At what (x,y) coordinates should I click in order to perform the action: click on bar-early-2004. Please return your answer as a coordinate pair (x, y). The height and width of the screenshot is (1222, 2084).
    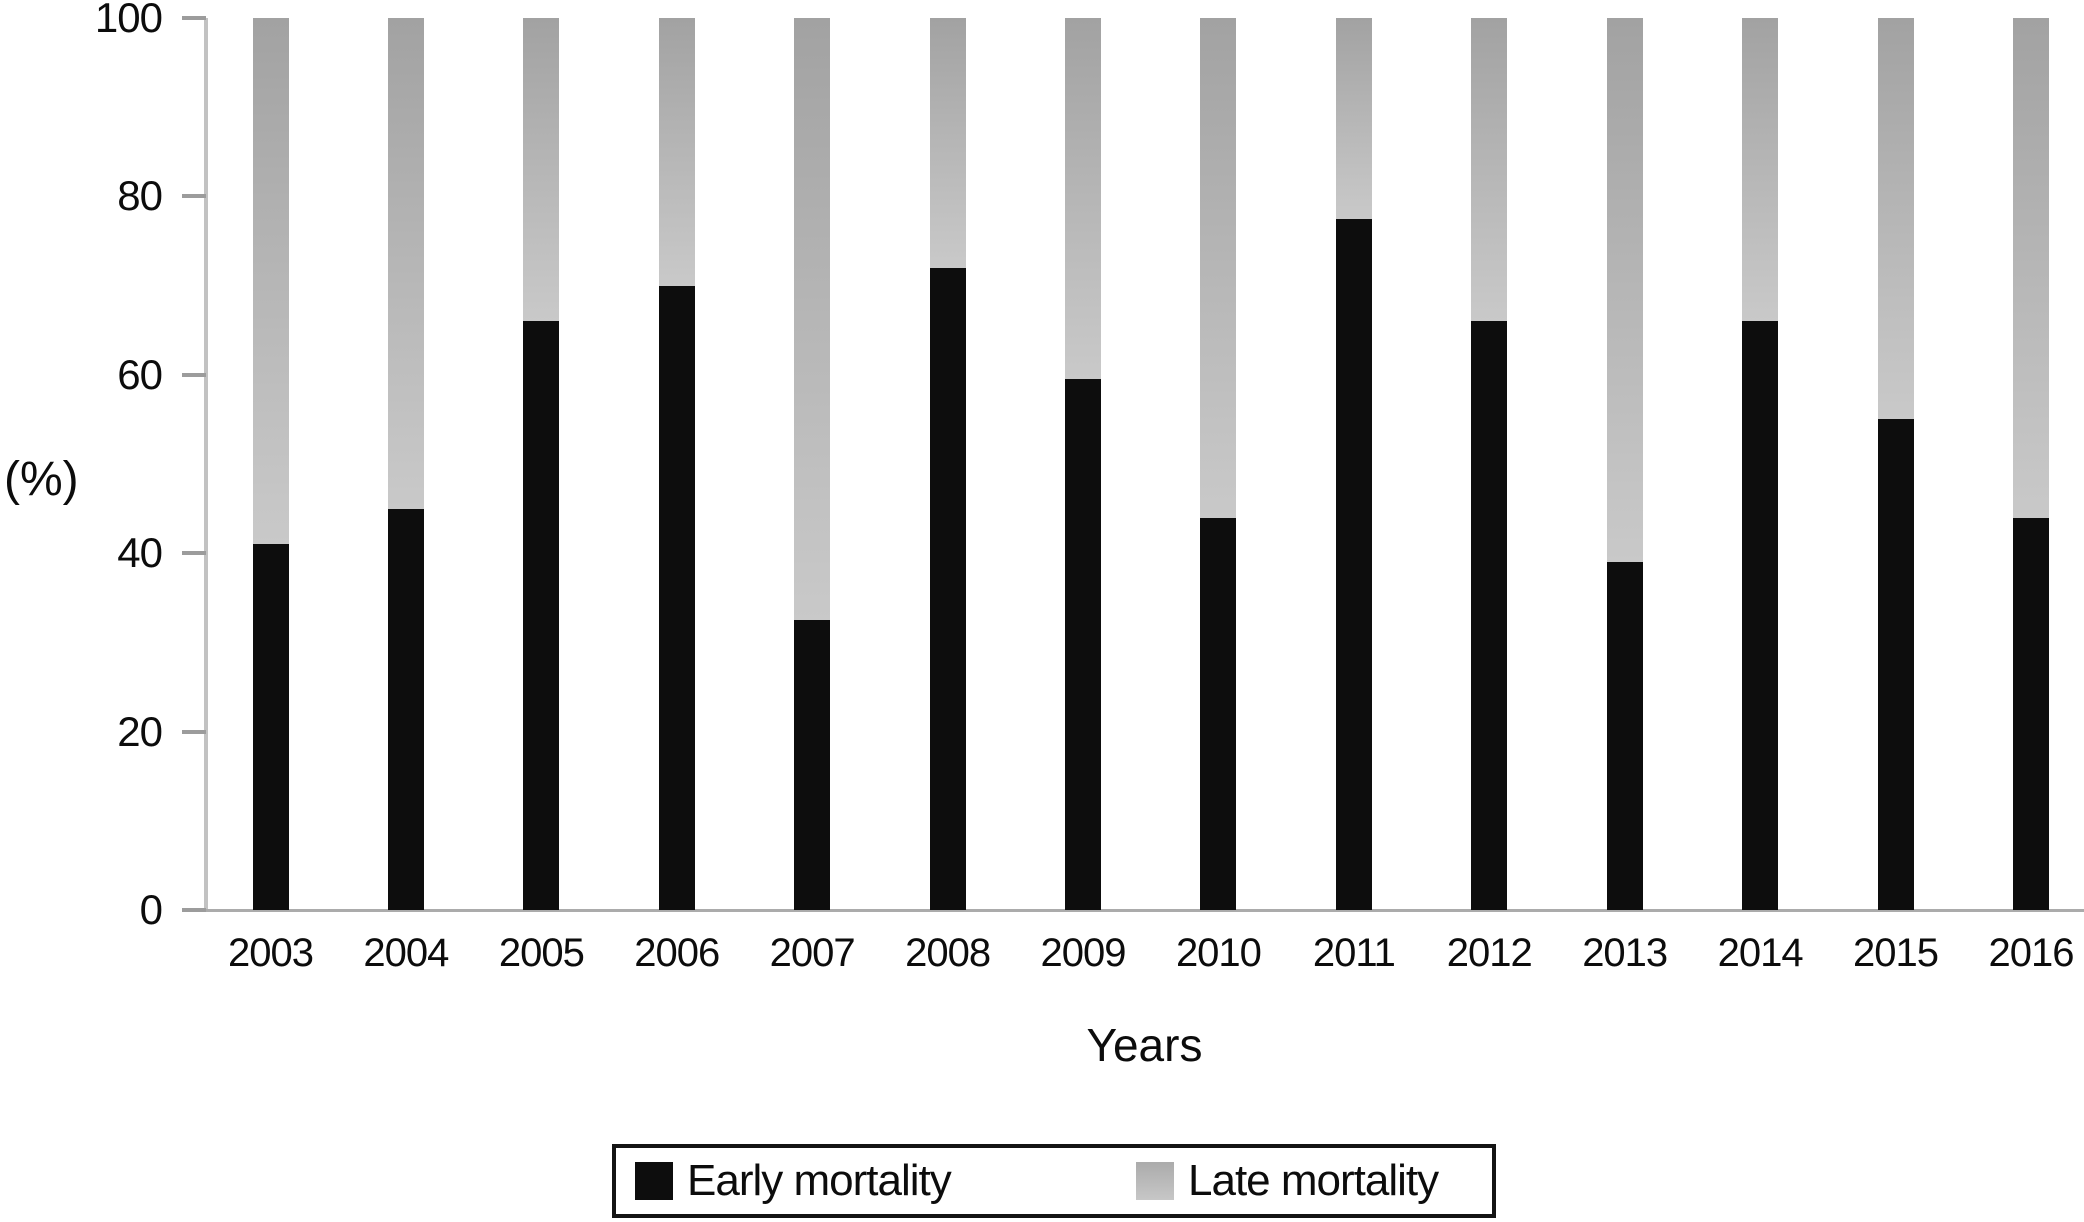
    Looking at the image, I should click on (405, 709).